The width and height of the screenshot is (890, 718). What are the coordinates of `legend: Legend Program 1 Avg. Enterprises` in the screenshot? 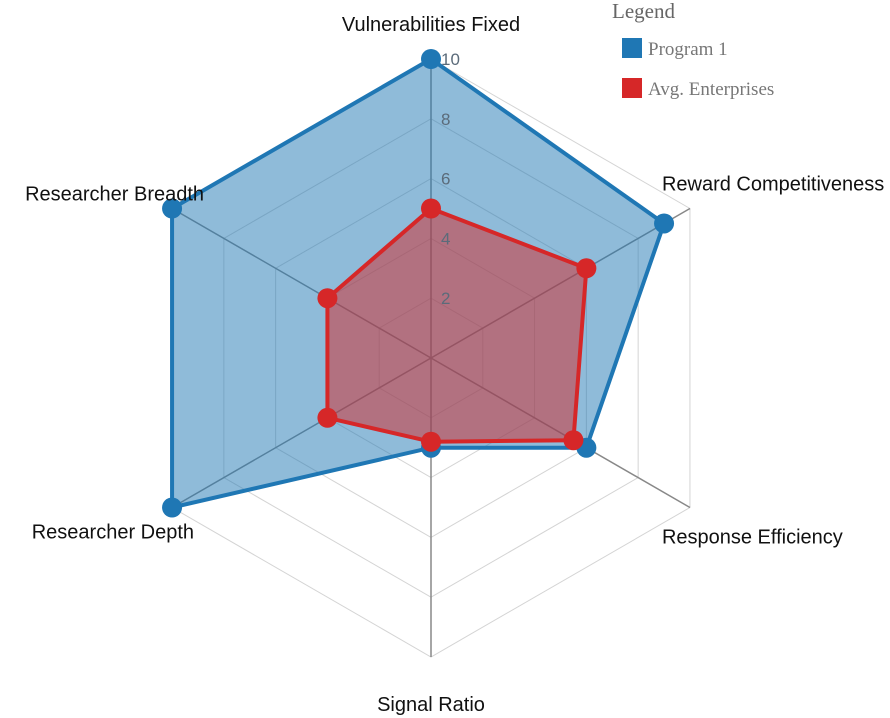 It's located at (693, 50).